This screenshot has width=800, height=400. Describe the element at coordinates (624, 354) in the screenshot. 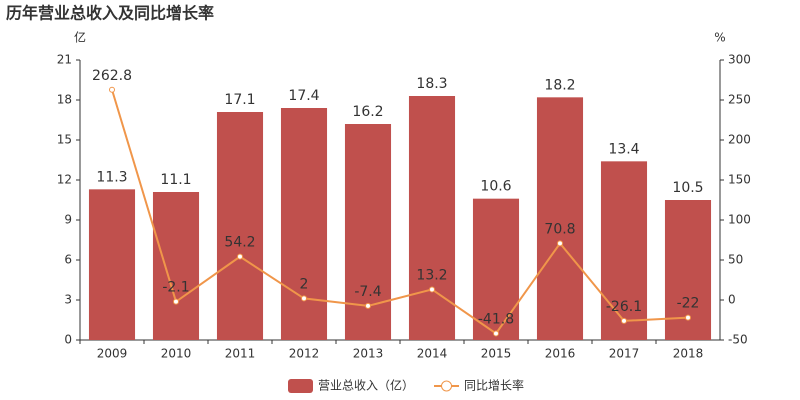

I see `x-tick-label: 2017` at that location.